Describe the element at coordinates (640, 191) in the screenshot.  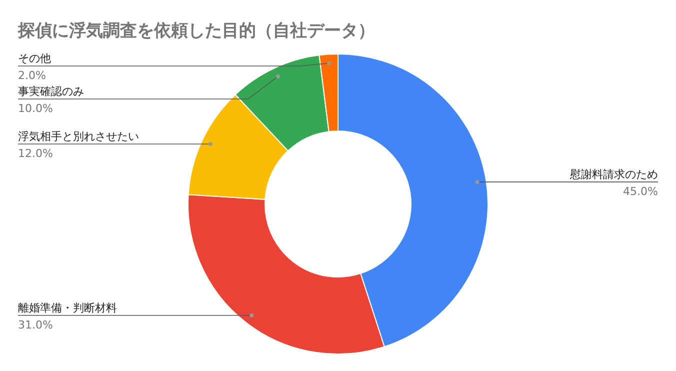
I see `data-label: 45.0%` at that location.